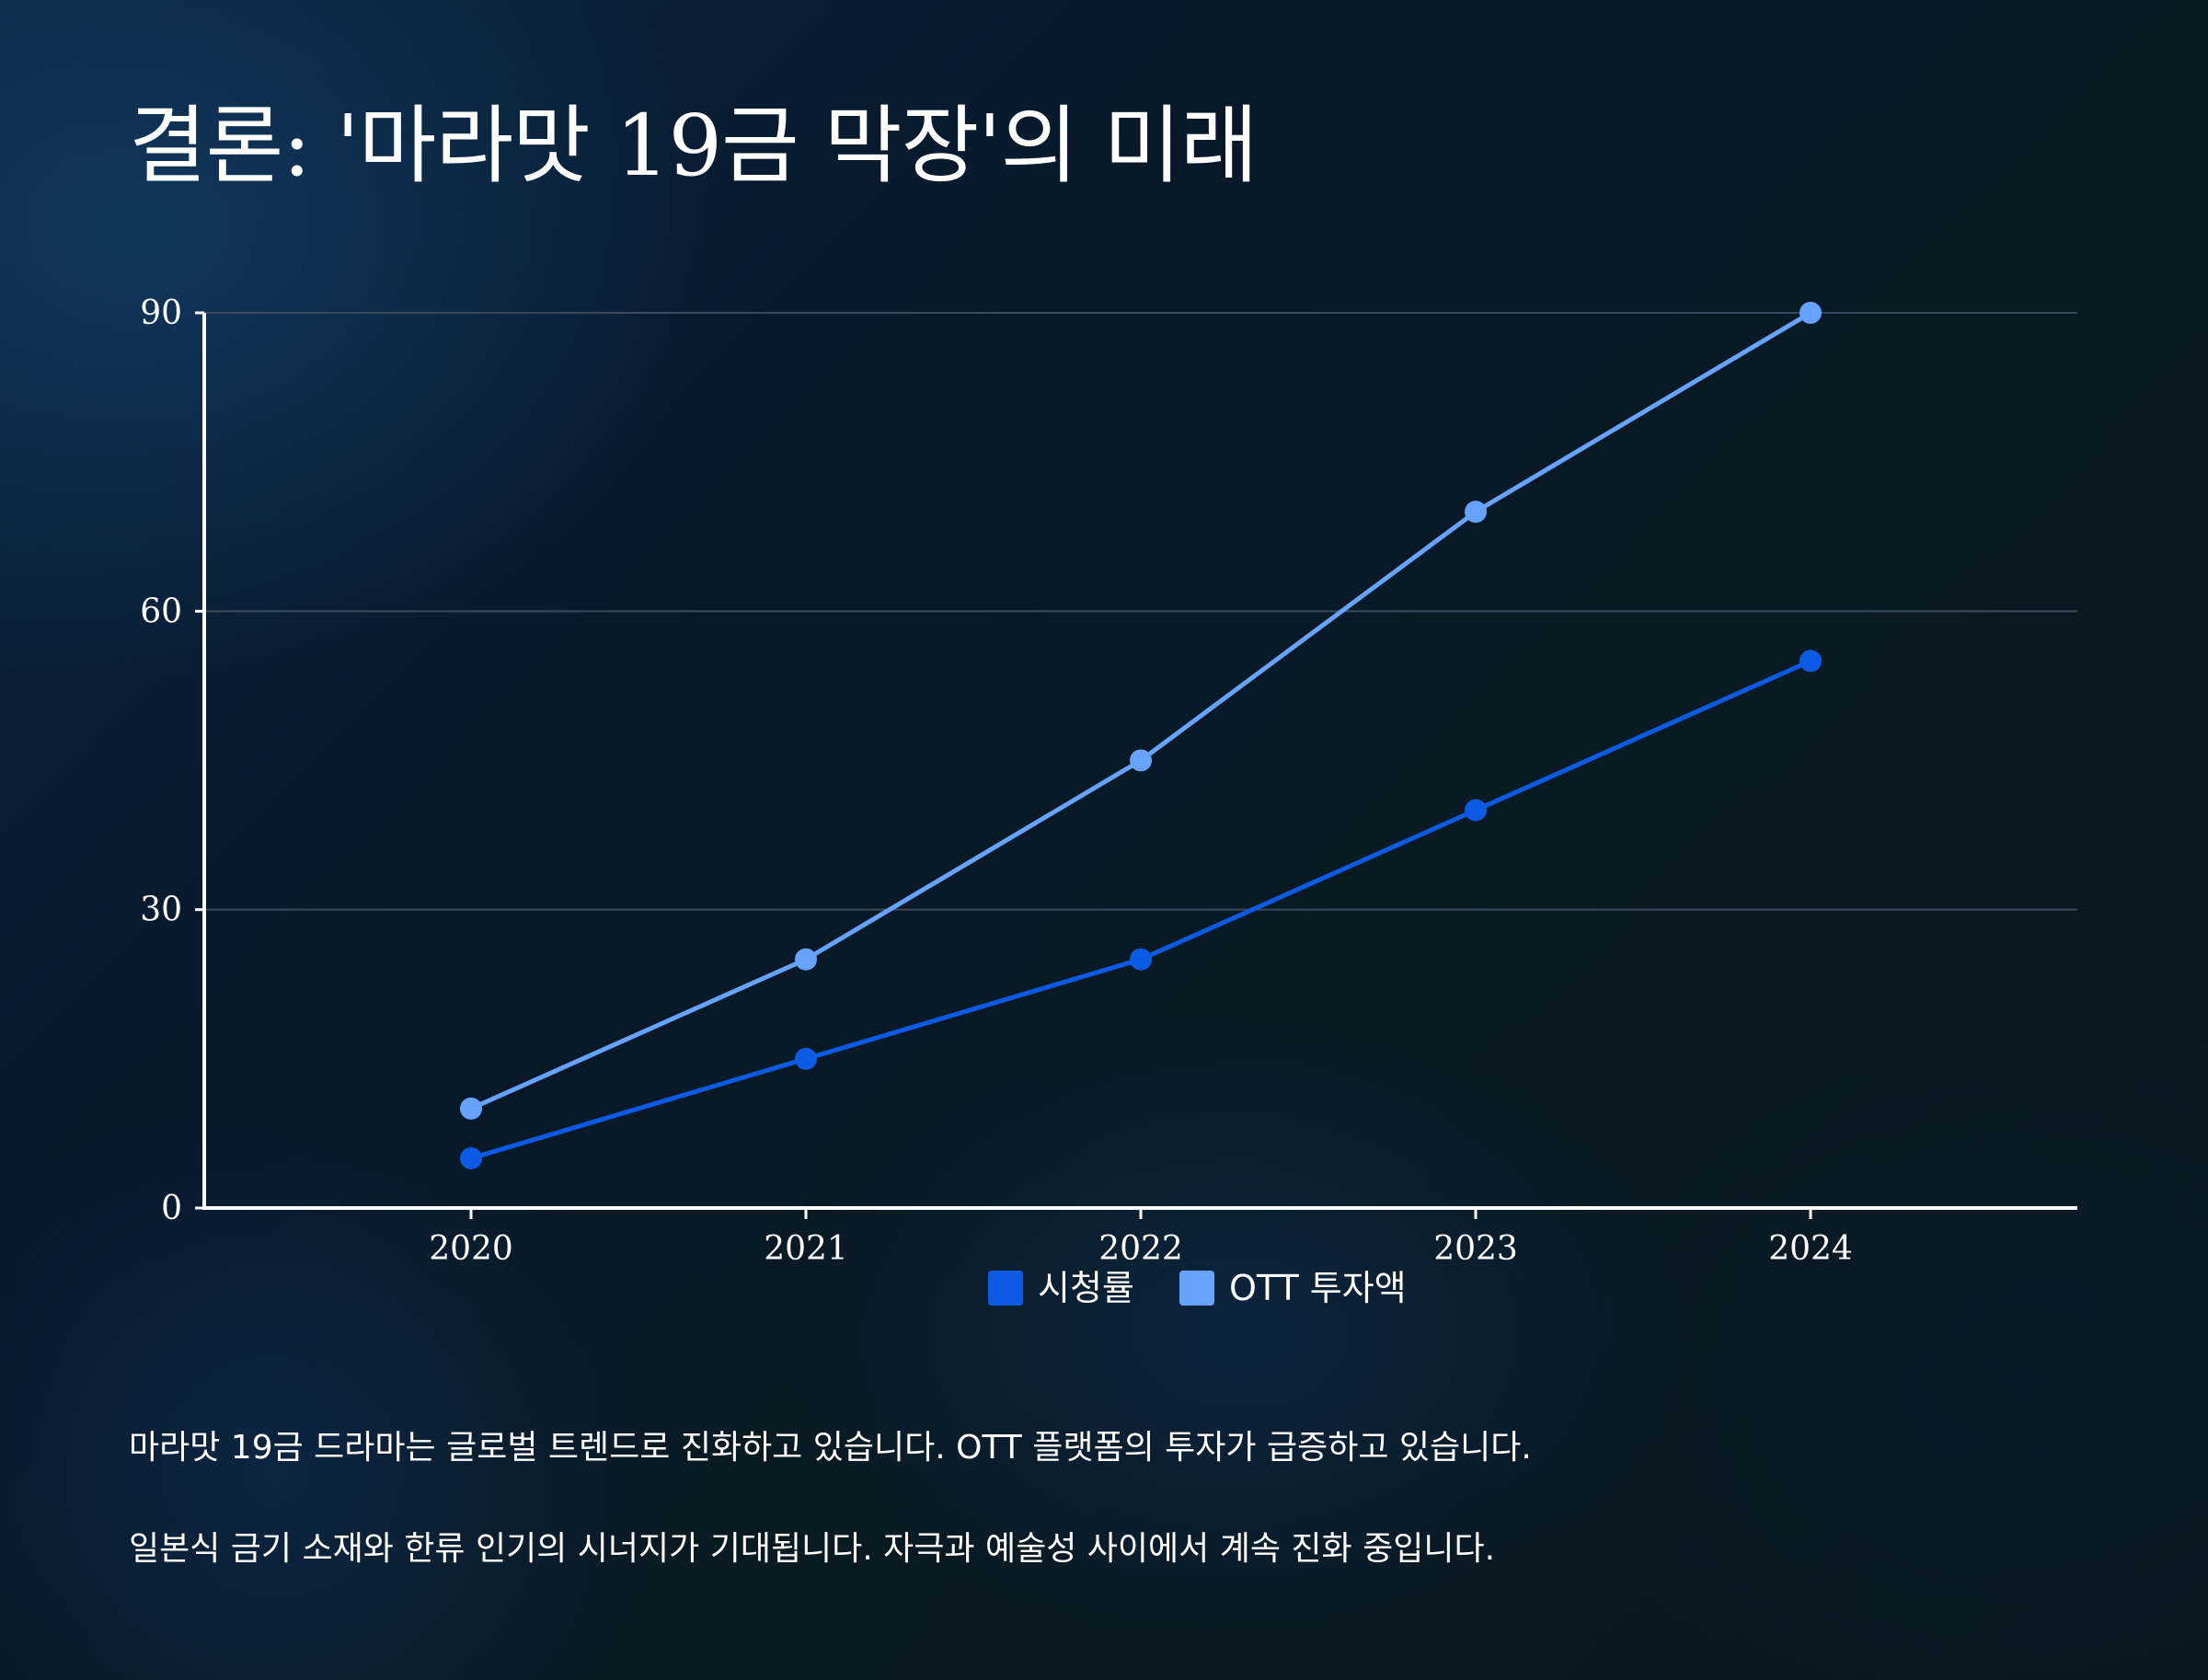 This screenshot has width=2208, height=1680. I want to click on x-tick-label: 2024, so click(1810, 1249).